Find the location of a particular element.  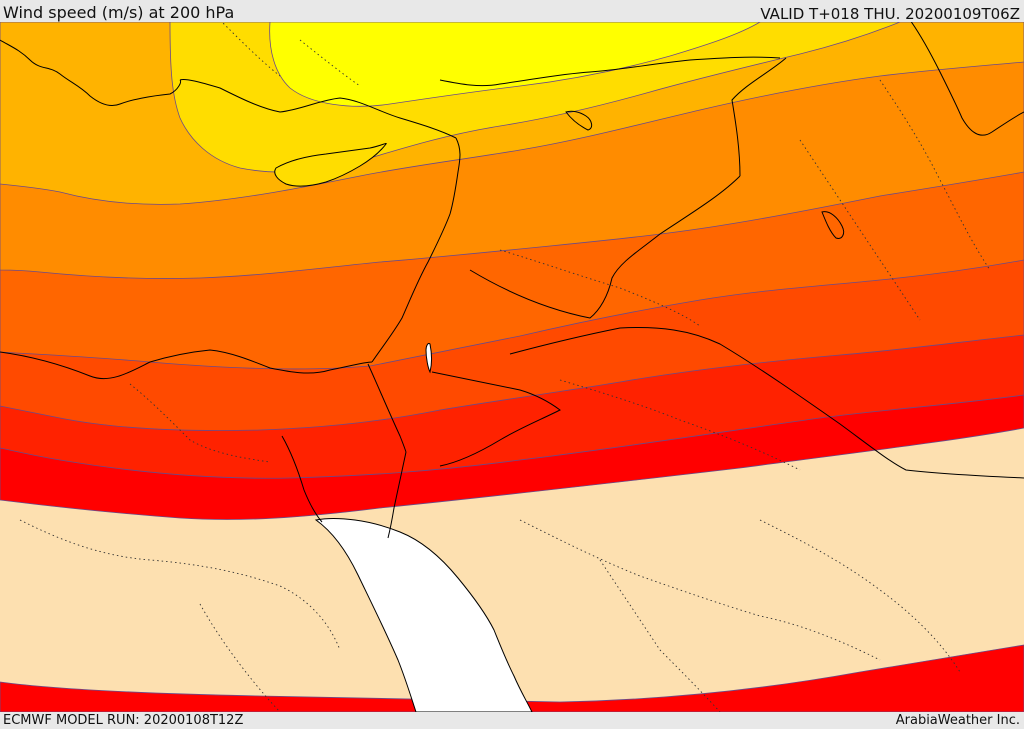

map-title: Wind speed (m/s) at 200 hPa is located at coordinates (119, 12).